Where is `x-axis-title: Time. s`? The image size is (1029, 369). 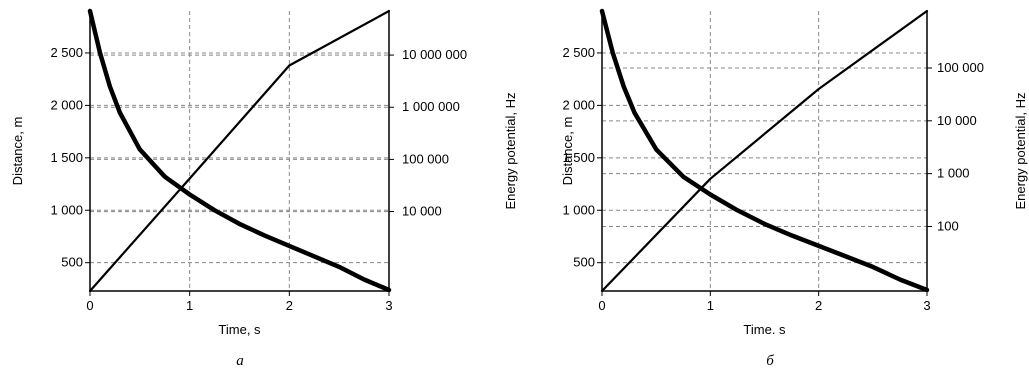 x-axis-title: Time. s is located at coordinates (764, 329).